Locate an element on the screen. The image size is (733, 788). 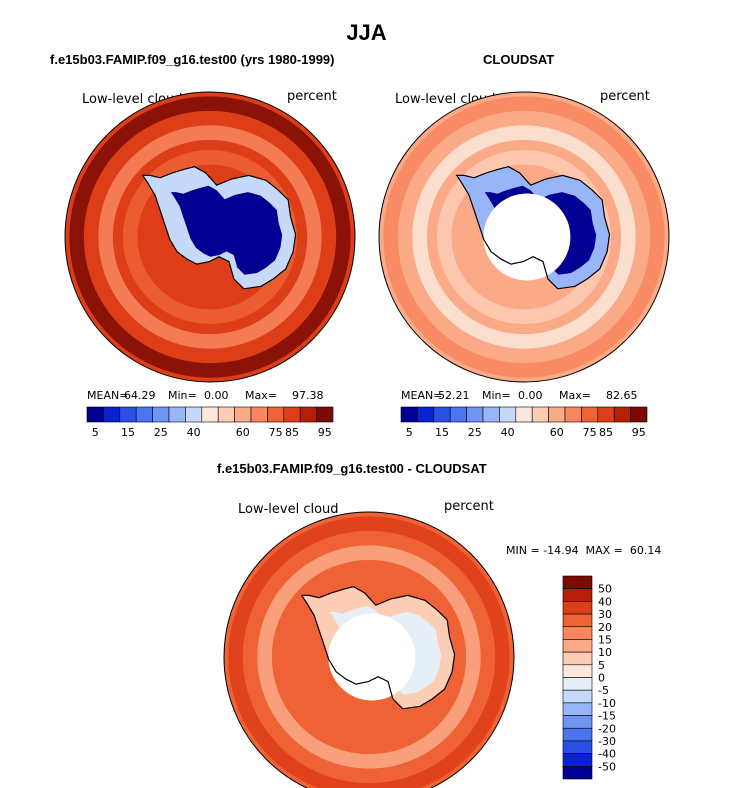
panel1-units-label: percent is located at coordinates (312, 96).